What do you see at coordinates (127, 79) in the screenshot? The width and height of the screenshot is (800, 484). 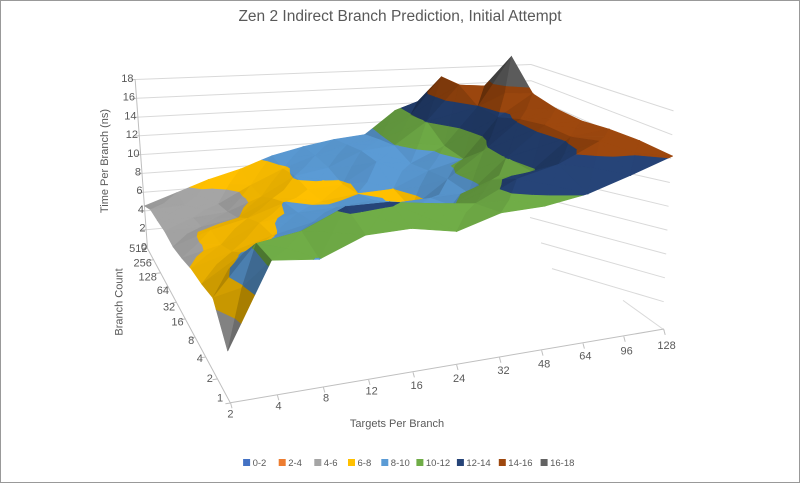 I see `svg-text: 18` at bounding box center [127, 79].